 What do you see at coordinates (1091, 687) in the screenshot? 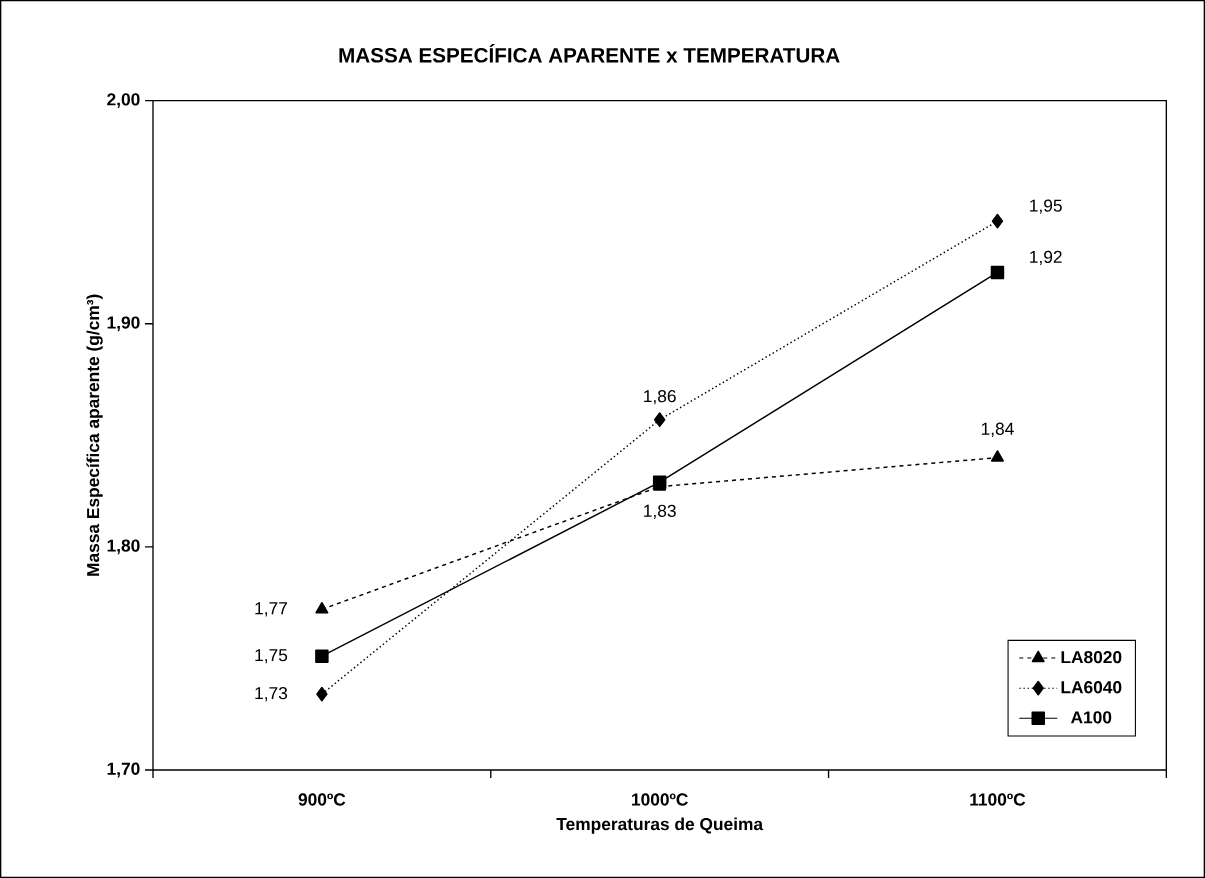
I see `legend-label: LA6040` at bounding box center [1091, 687].